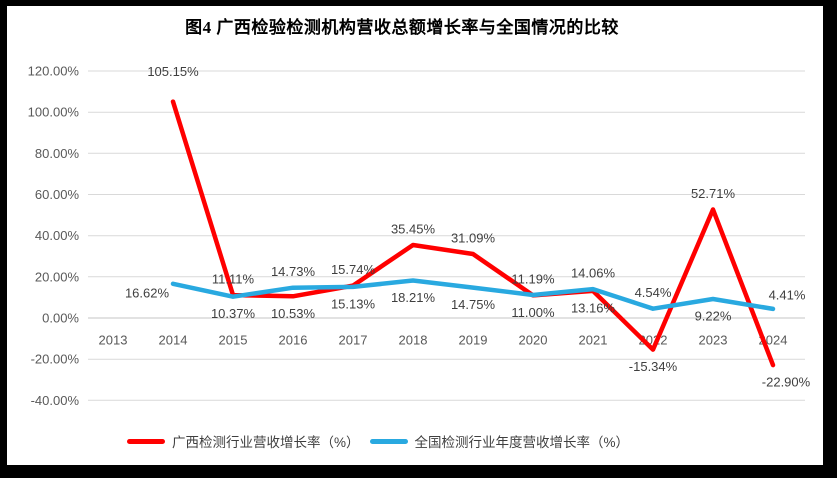  Describe the element at coordinates (713, 316) in the screenshot. I see `data-label: 9.22%` at that location.